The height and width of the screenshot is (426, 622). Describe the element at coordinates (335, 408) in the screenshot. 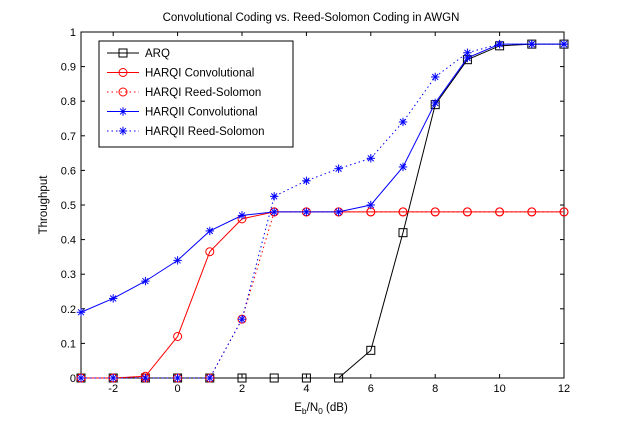

I see `x-axis-label-tail: (dB)` at that location.